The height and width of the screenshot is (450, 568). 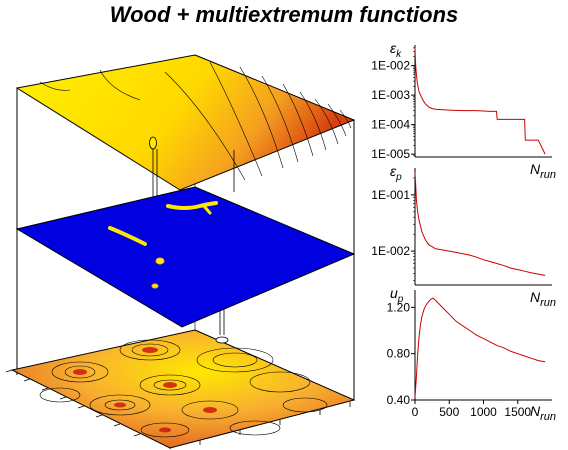 I want to click on y-tick-label: 1E-005, so click(x=390, y=154).